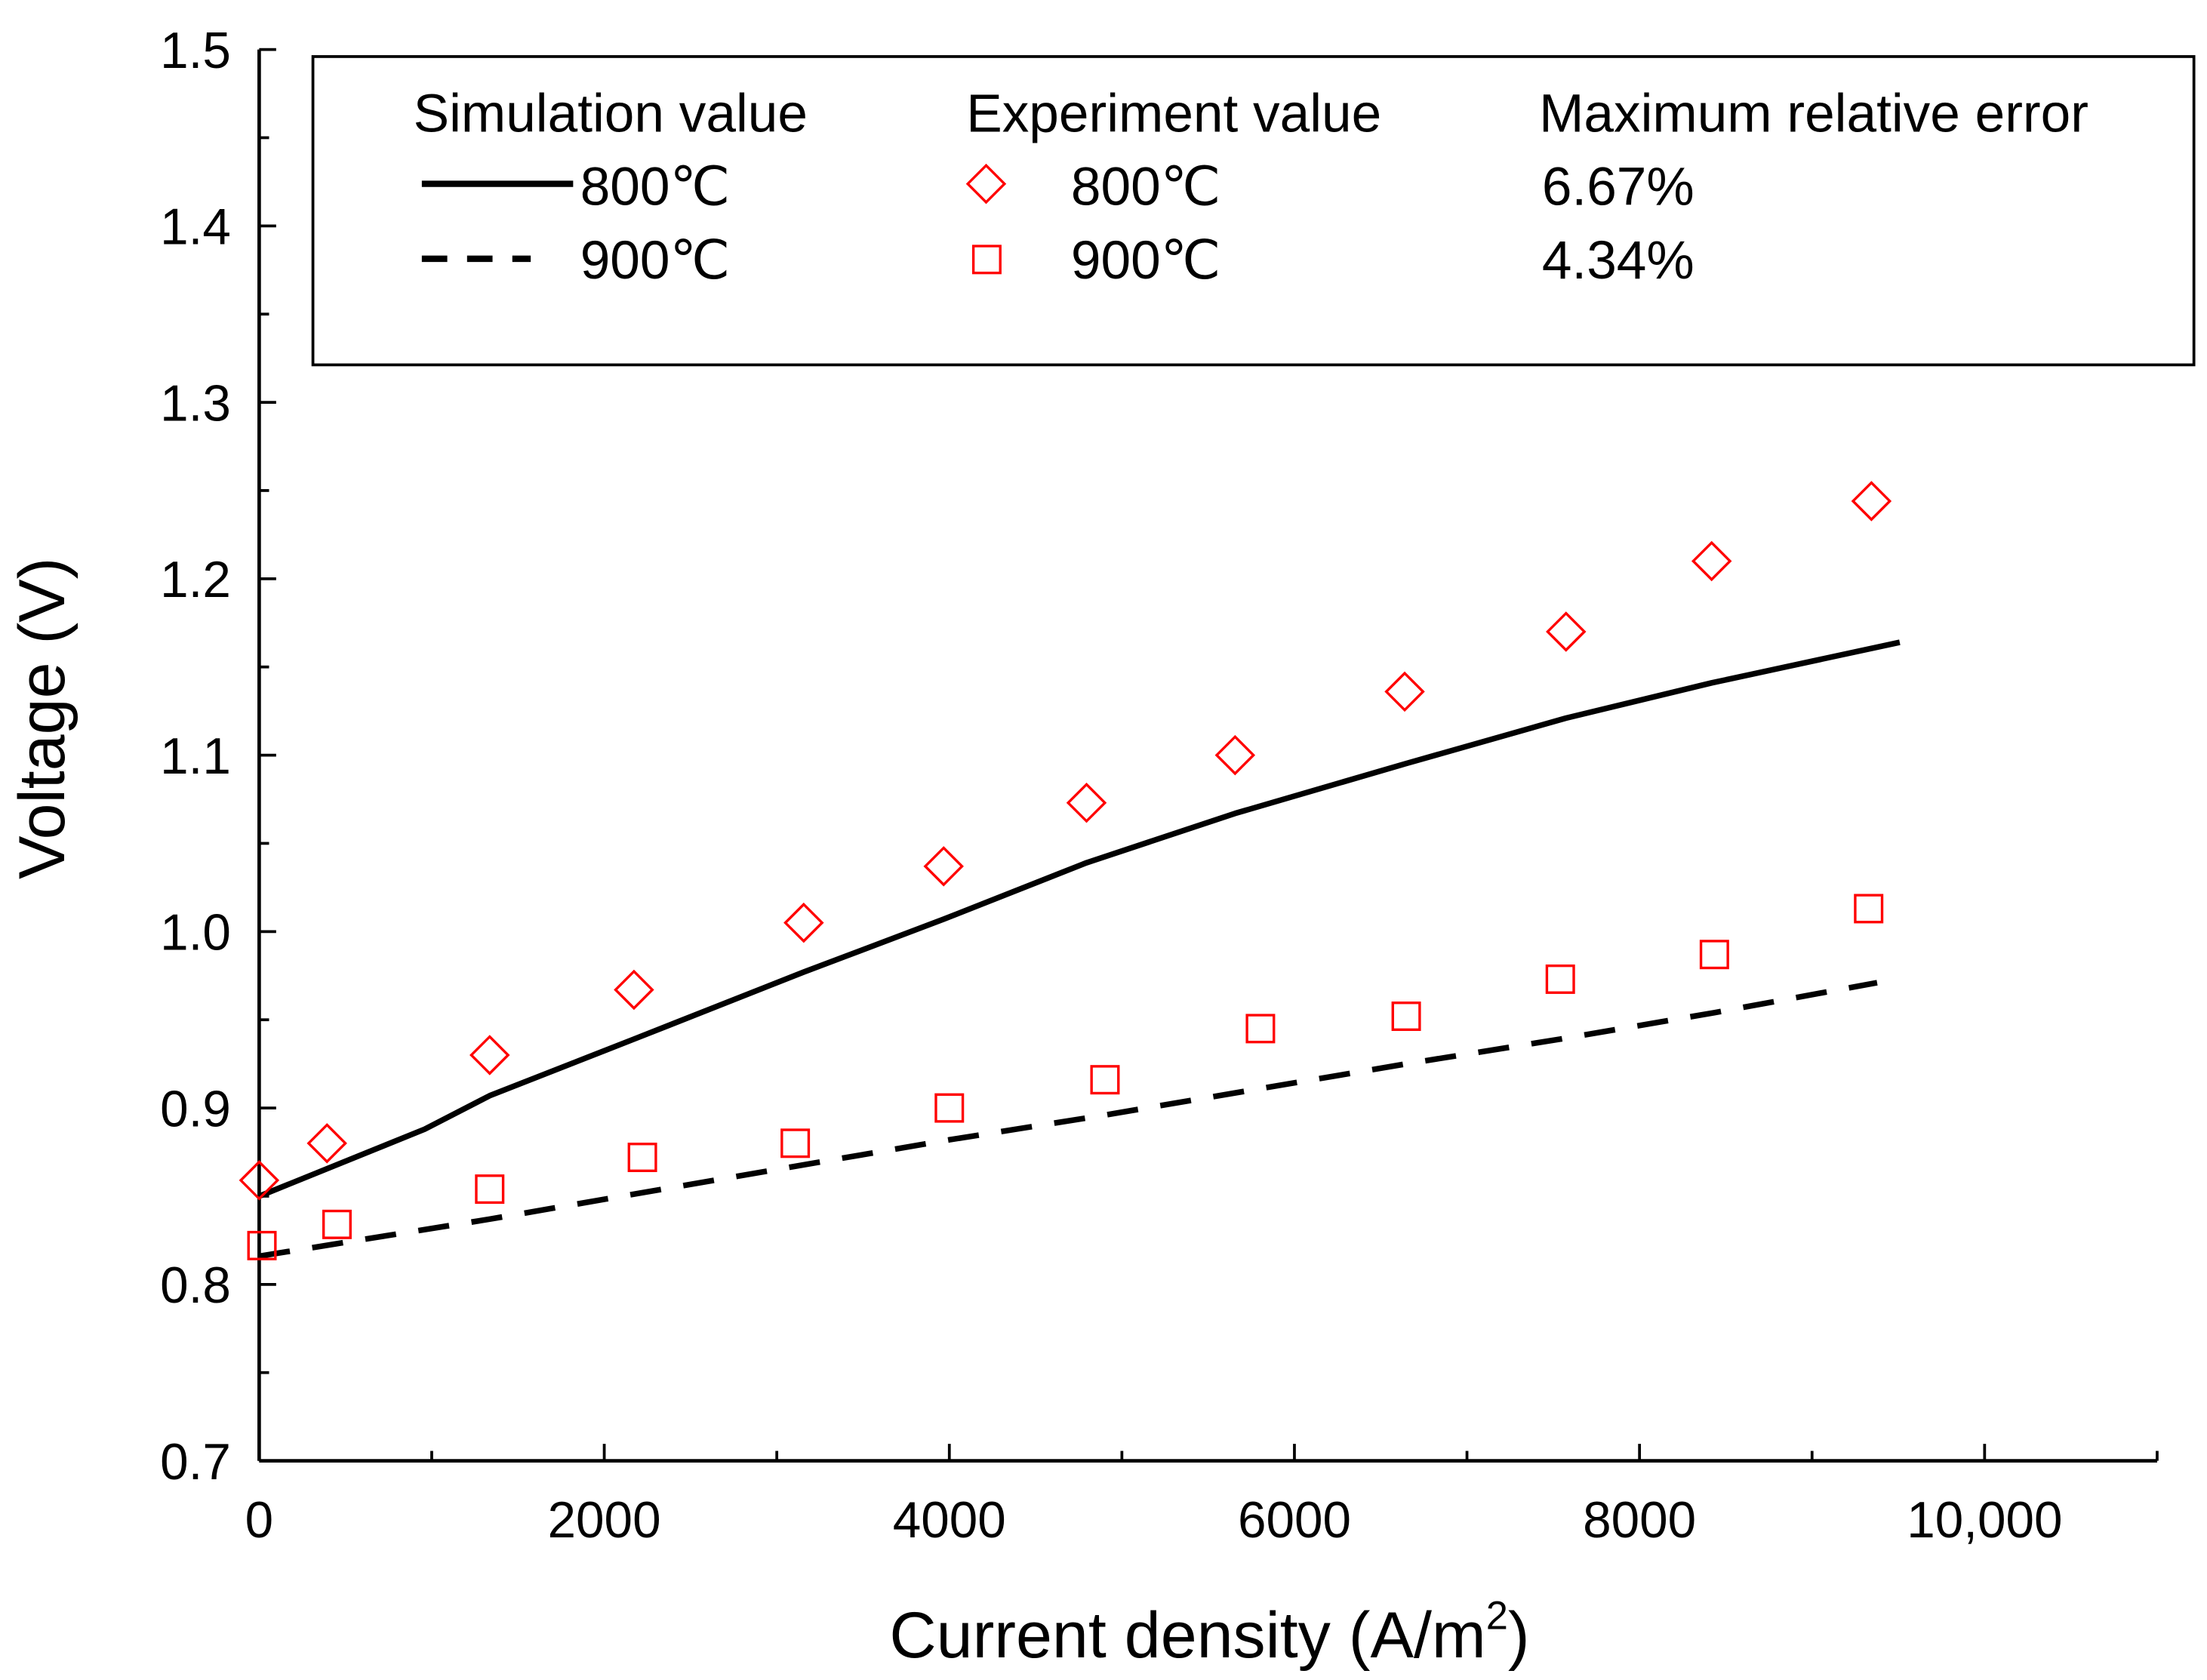 Image resolution: width=2207 pixels, height=1680 pixels. I want to click on y-tick-label: 1.1, so click(195, 756).